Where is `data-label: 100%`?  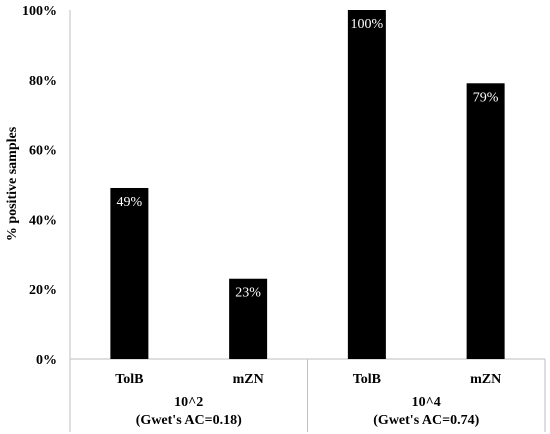
data-label: 100% is located at coordinates (367, 24).